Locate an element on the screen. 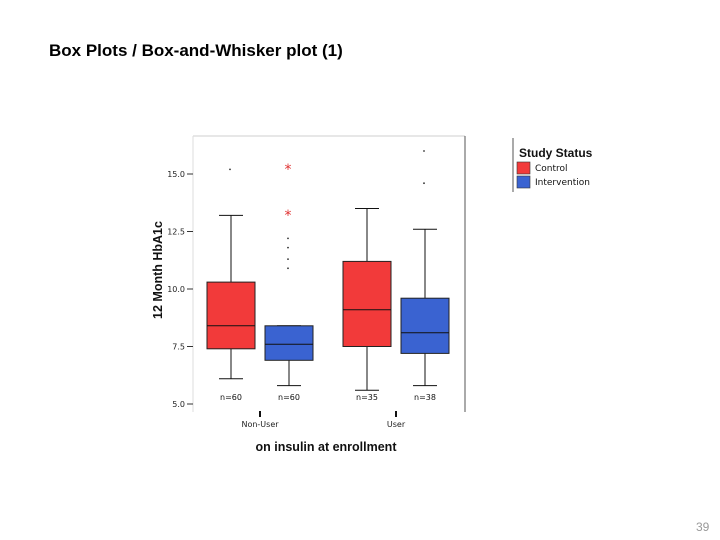  x-tick-label: User is located at coordinates (396, 424).